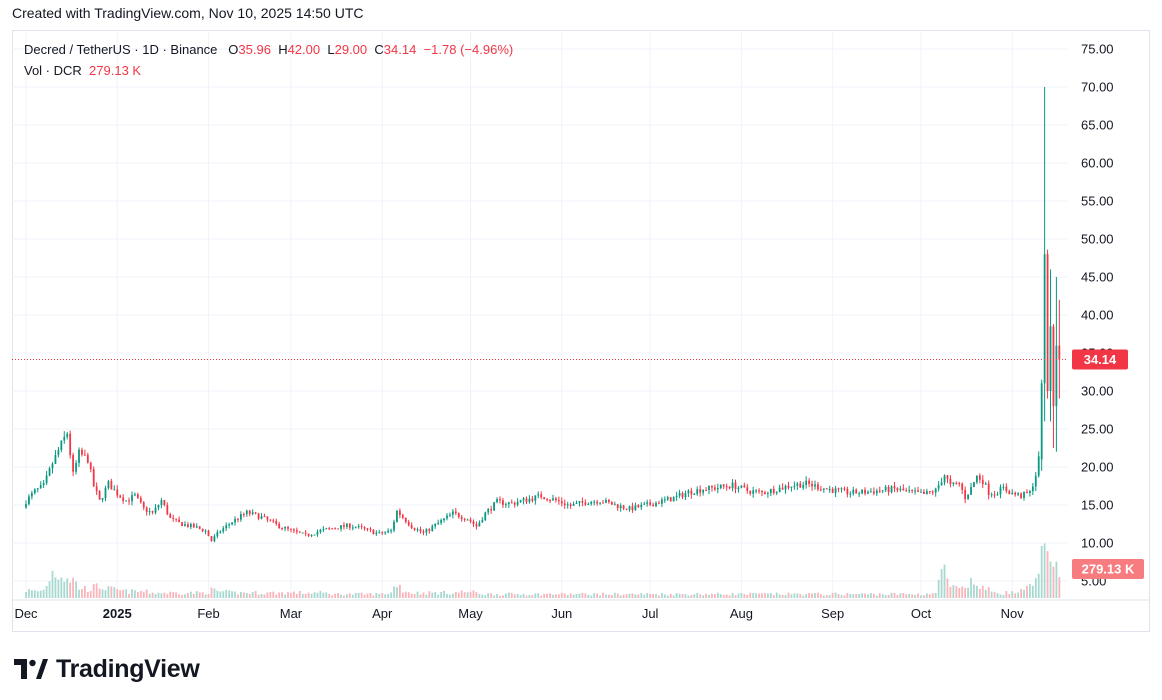 This screenshot has width=1162, height=700. What do you see at coordinates (1100, 359) in the screenshot?
I see `last-price-badge-text: 34.14` at bounding box center [1100, 359].